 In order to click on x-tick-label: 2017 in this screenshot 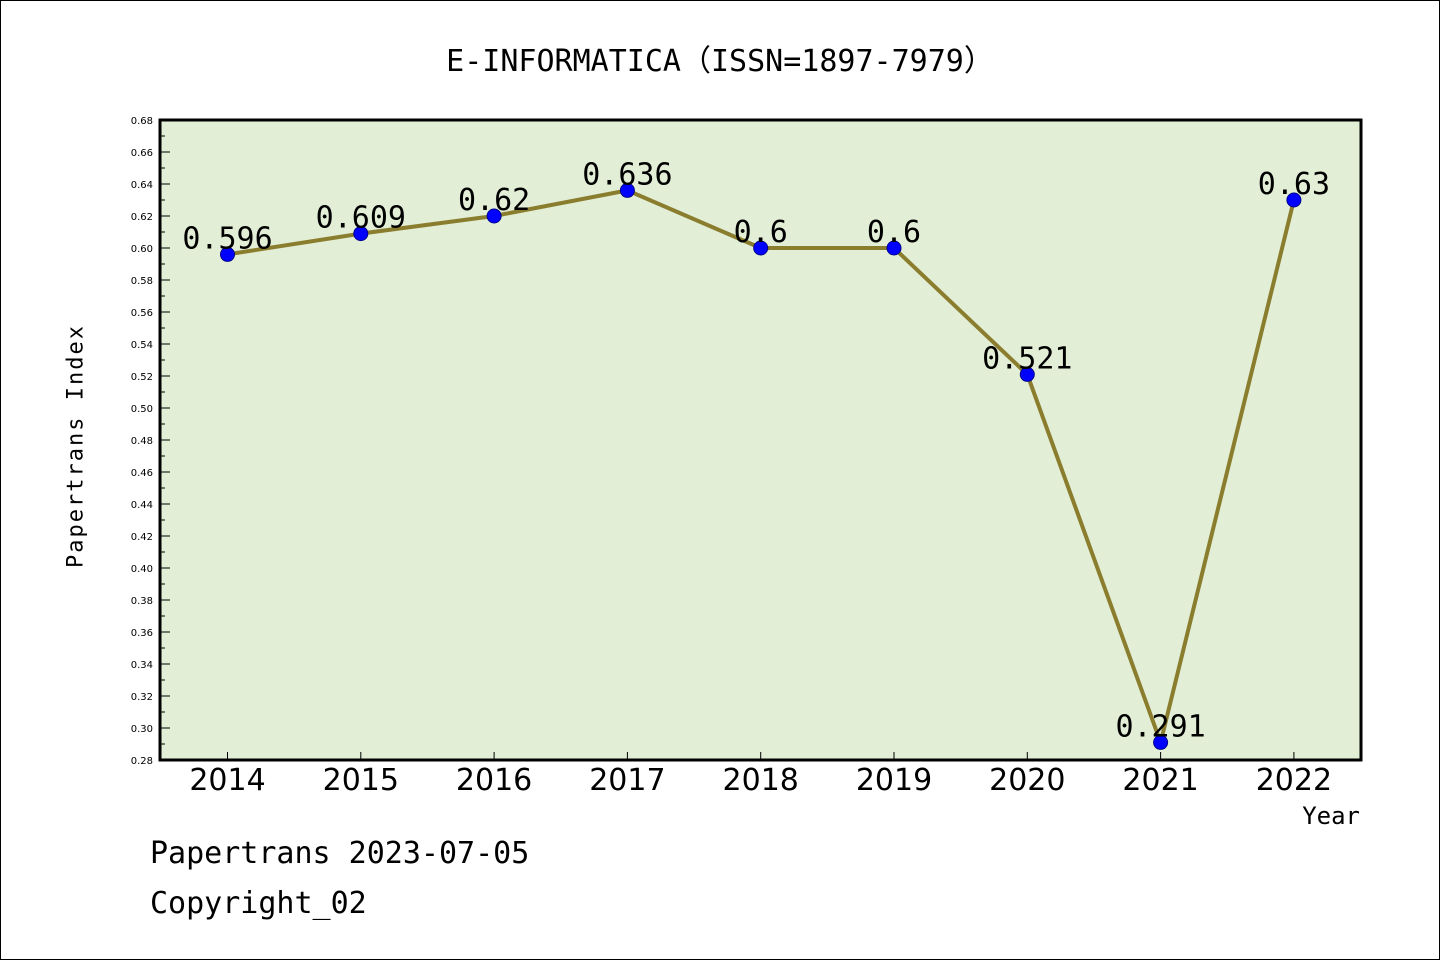, I will do `click(627, 780)`.